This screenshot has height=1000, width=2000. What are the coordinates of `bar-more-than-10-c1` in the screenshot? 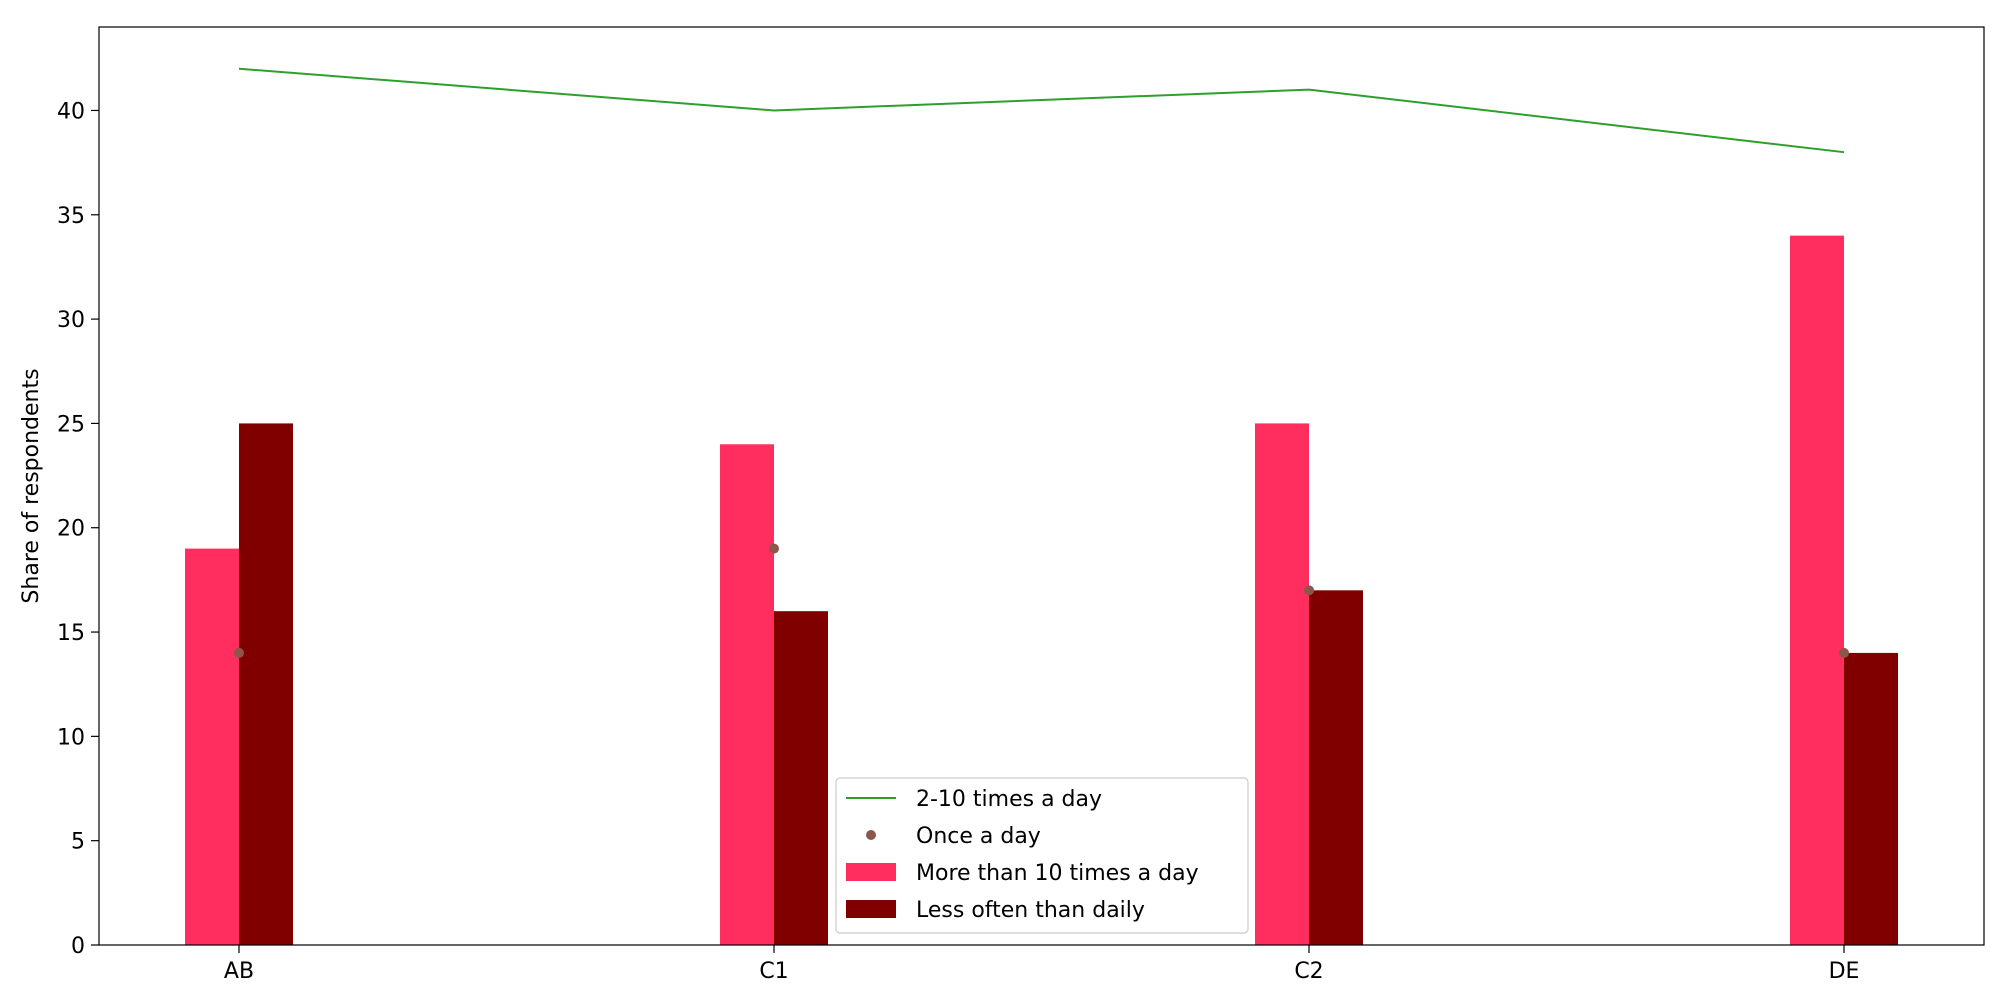 It's located at (747, 694).